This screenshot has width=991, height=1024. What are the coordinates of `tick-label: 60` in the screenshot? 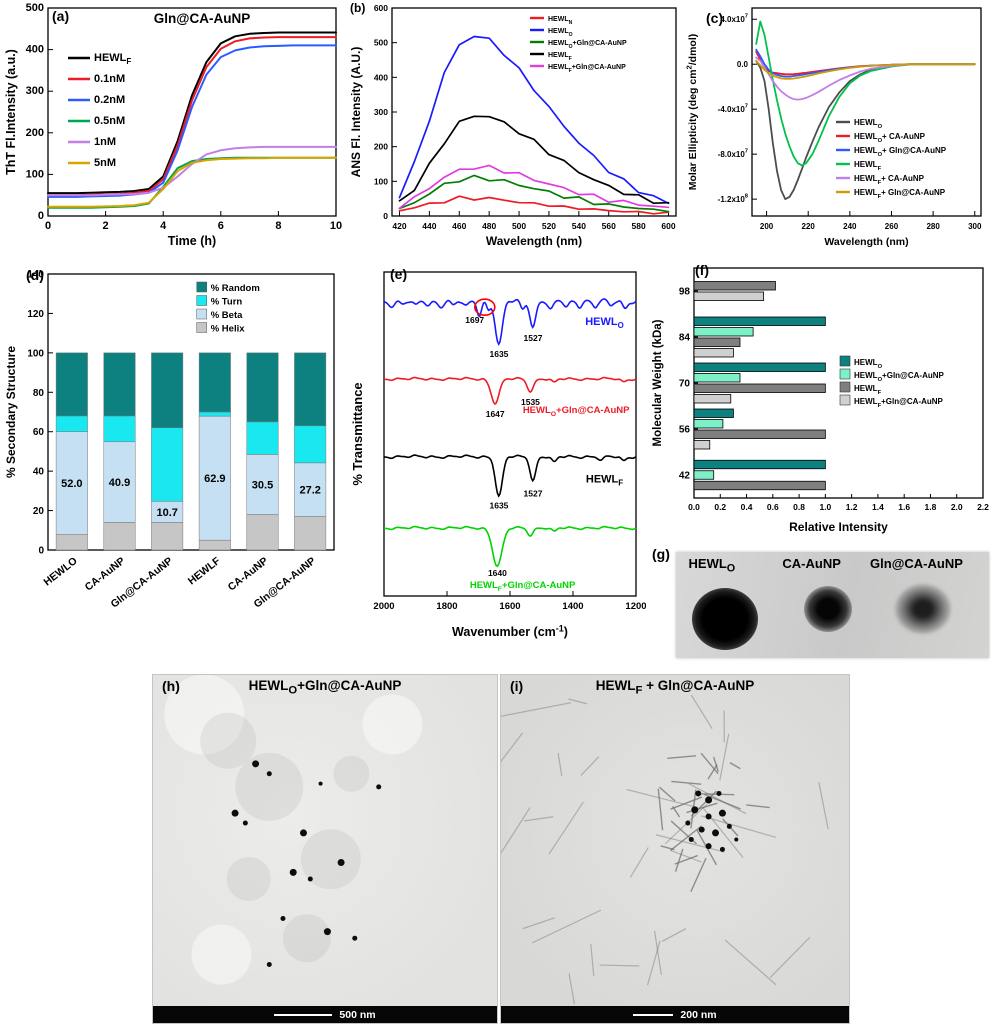 It's located at (39, 432).